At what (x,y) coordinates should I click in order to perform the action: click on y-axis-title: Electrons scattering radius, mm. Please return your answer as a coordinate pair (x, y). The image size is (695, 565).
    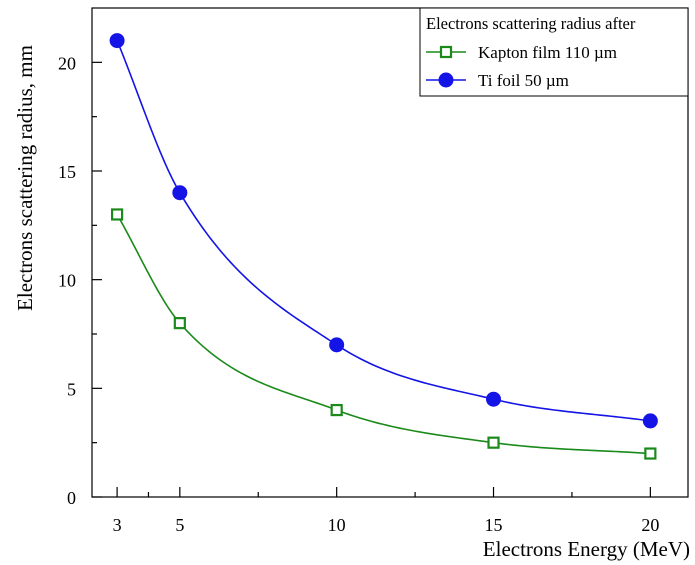
    Looking at the image, I should click on (25, 178).